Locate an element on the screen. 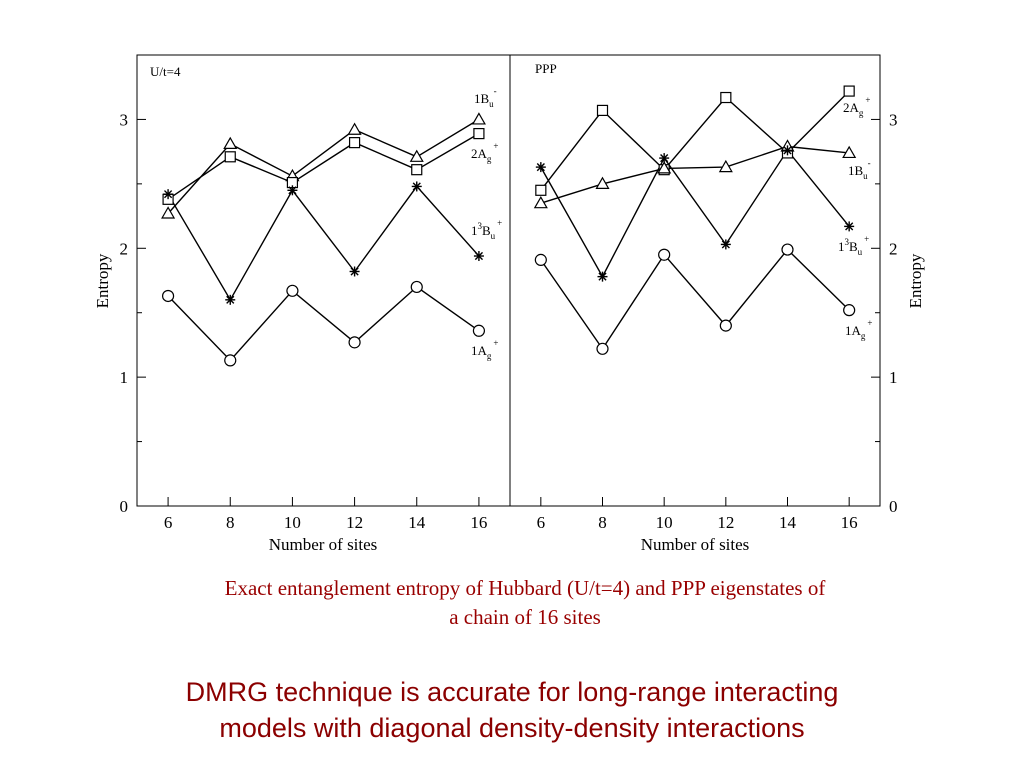 The image size is (1024, 768). right-label-1ag-plus: 1Ag+ is located at coordinates (858, 329).